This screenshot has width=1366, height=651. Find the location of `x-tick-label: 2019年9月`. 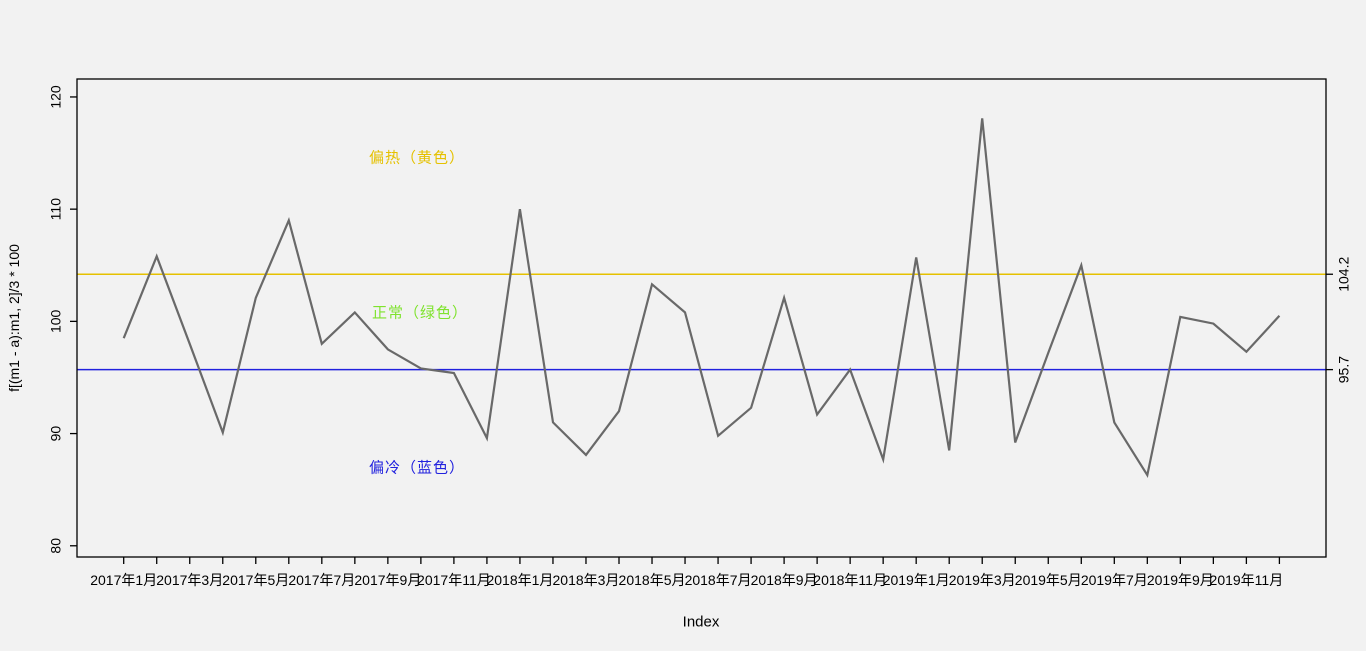

x-tick-label: 2019年9月 is located at coordinates (1180, 580).